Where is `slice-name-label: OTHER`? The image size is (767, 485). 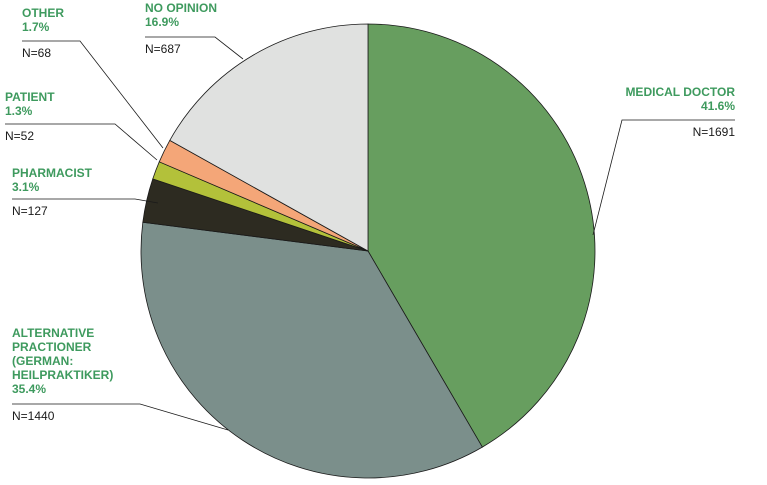 slice-name-label: OTHER is located at coordinates (43, 13).